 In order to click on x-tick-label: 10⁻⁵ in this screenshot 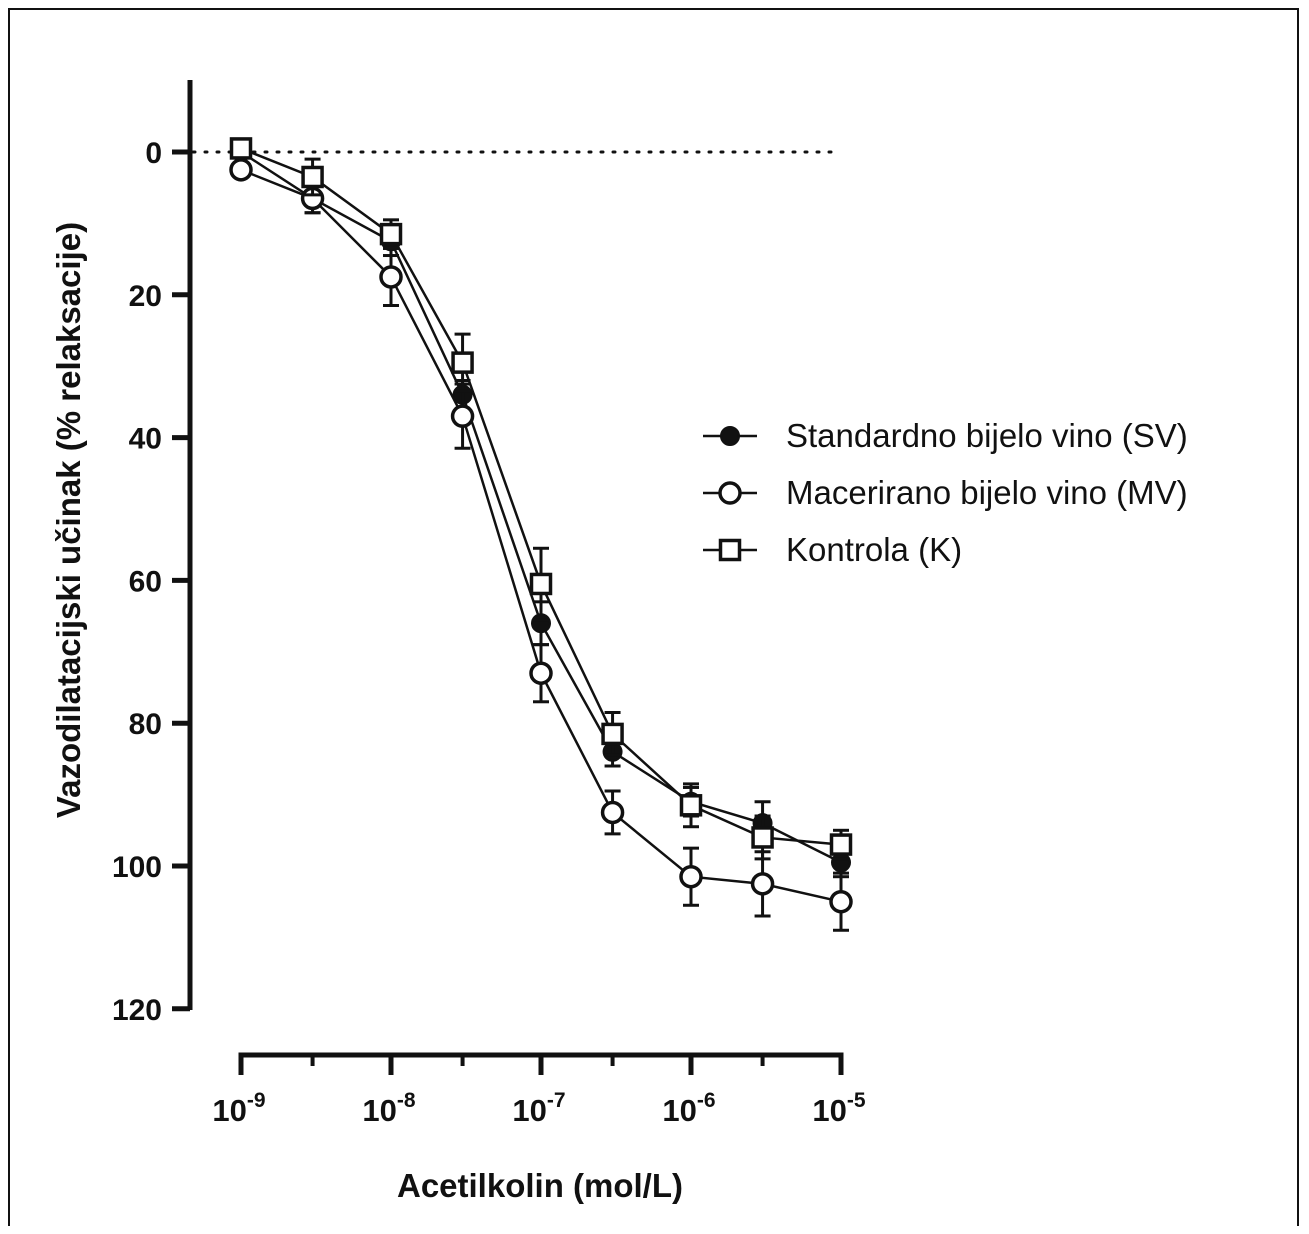, I will do `click(838, 1108)`.